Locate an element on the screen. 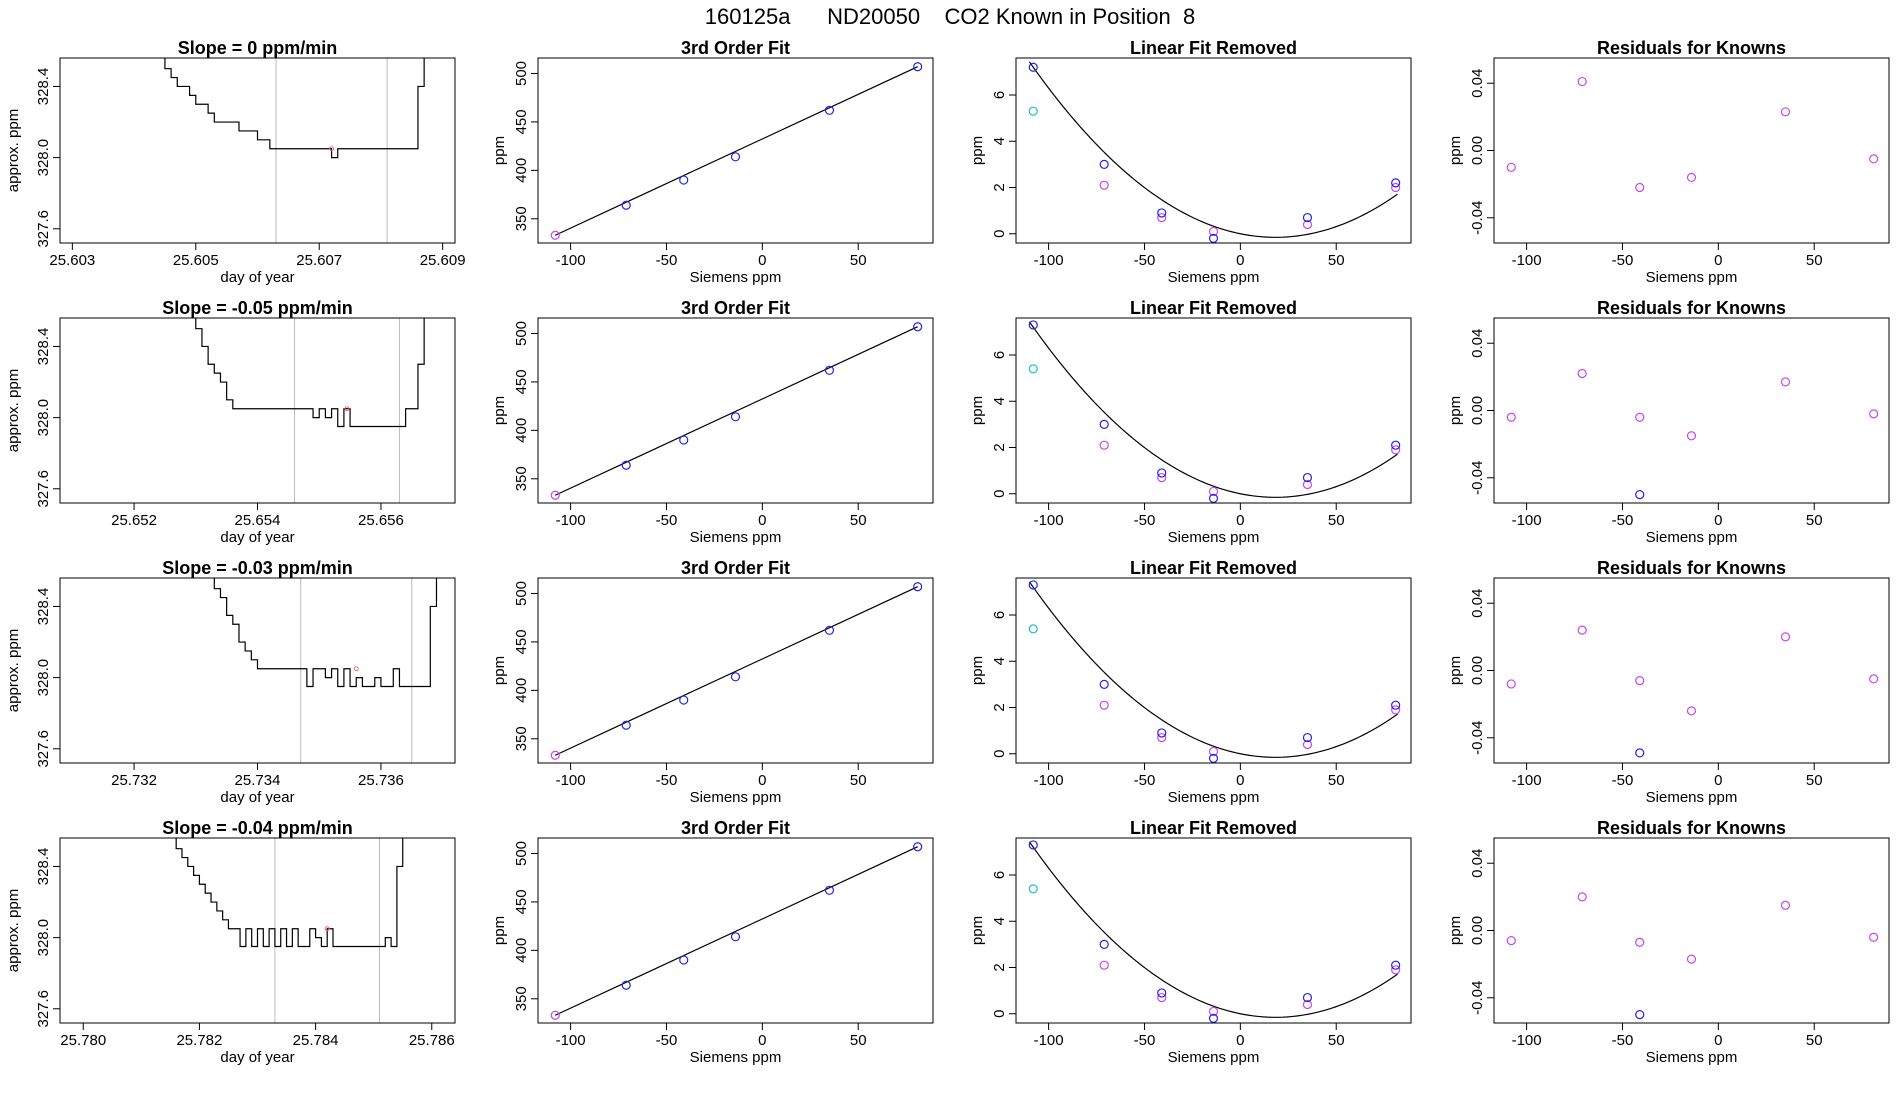  residual-point-blue is located at coordinates (1640, 753).